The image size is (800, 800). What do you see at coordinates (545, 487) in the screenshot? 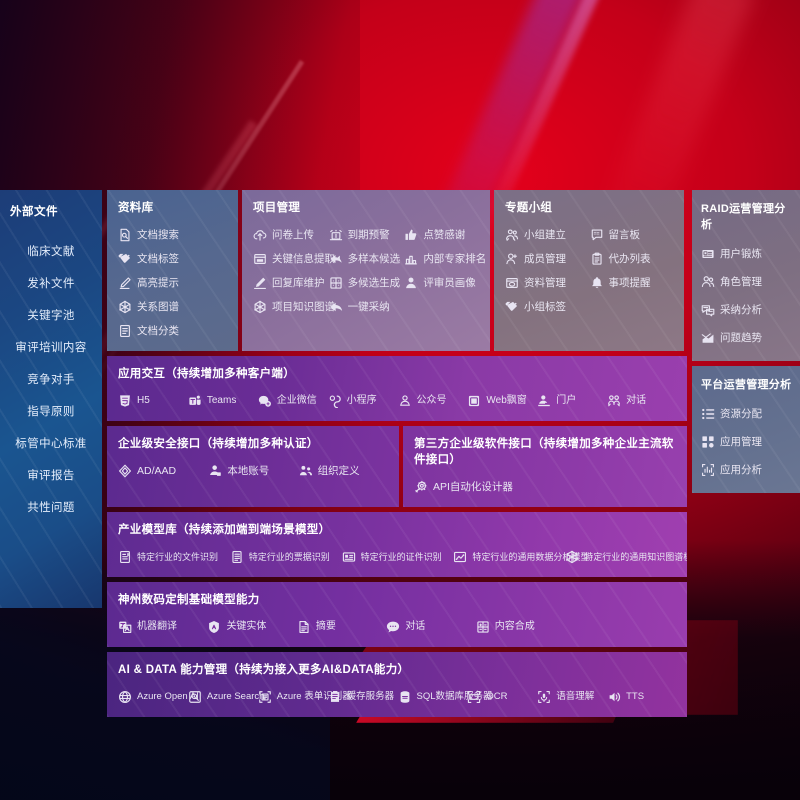
I see `item-api-designer: API自动化设计器` at bounding box center [545, 487].